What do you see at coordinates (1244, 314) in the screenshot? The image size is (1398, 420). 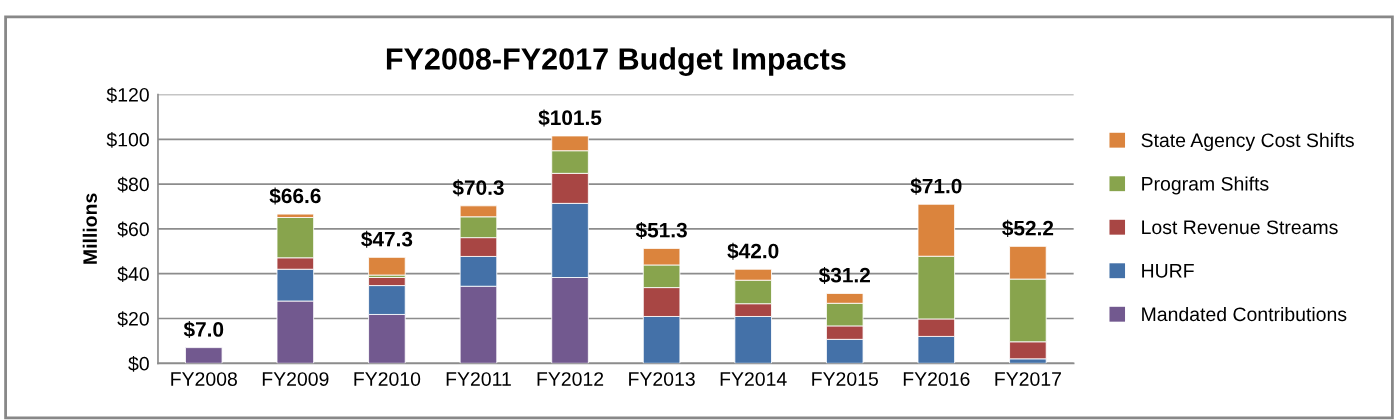 I see `legend-label: Mandated Contributions` at bounding box center [1244, 314].